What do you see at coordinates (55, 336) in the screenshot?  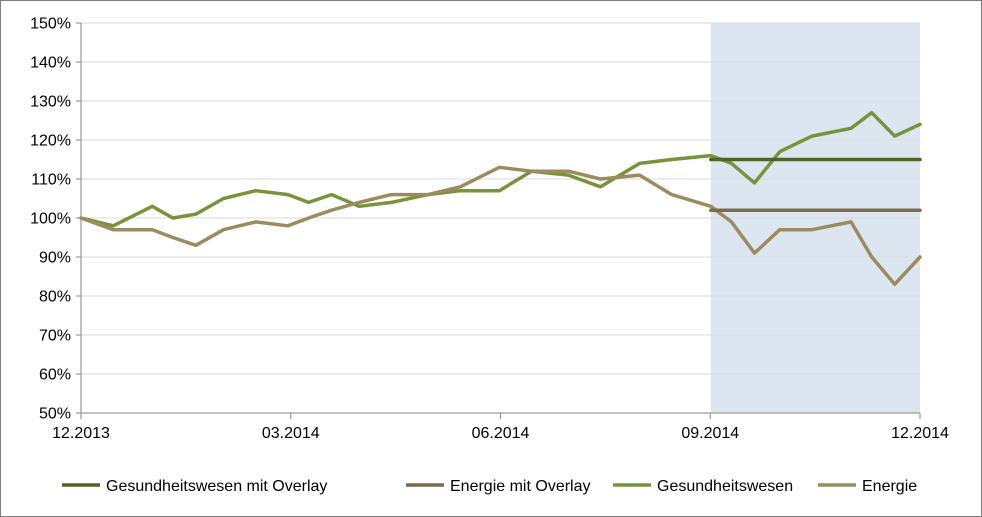 I see `y-tick-label: 70%` at bounding box center [55, 336].